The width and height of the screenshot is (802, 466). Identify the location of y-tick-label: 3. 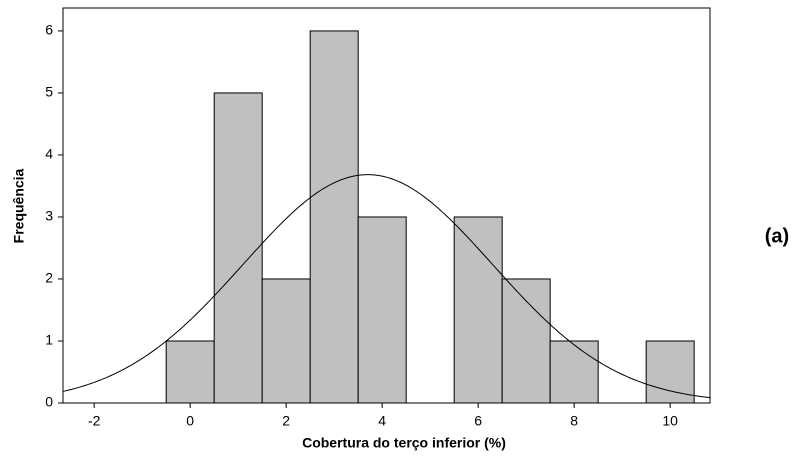
(49, 216).